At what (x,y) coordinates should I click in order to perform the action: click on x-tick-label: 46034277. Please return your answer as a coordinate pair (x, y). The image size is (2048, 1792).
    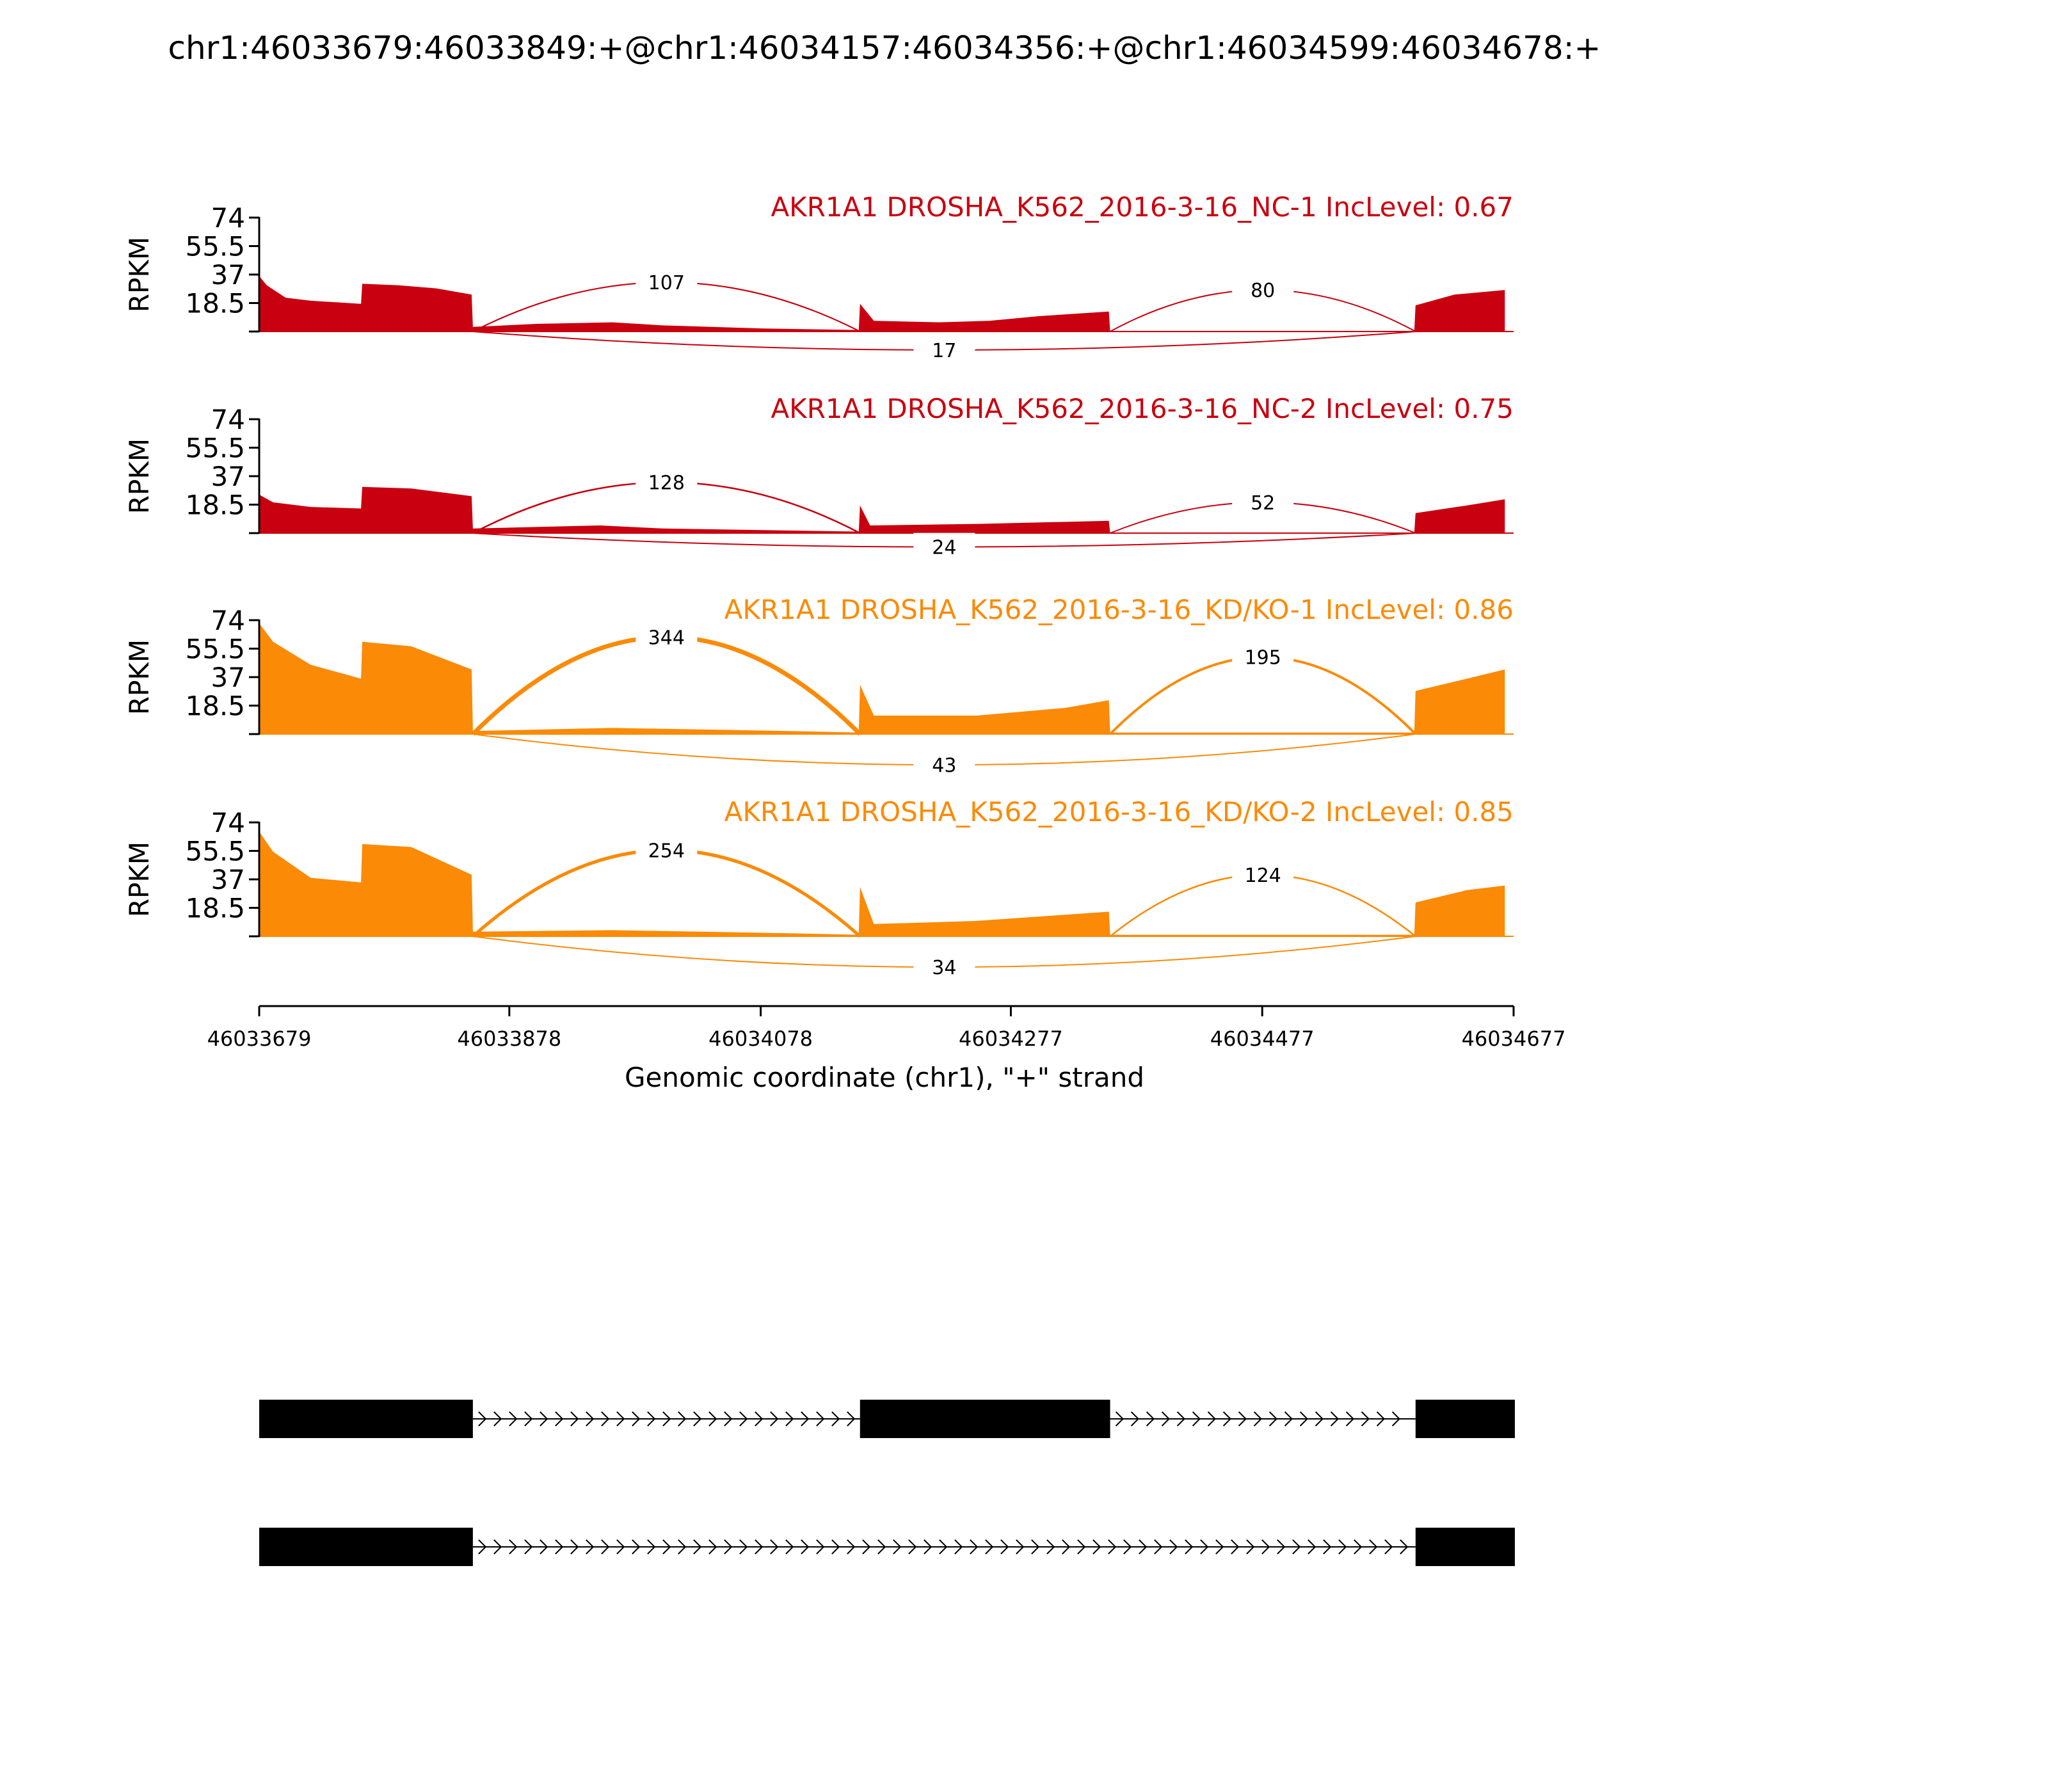
    Looking at the image, I should click on (1011, 1039).